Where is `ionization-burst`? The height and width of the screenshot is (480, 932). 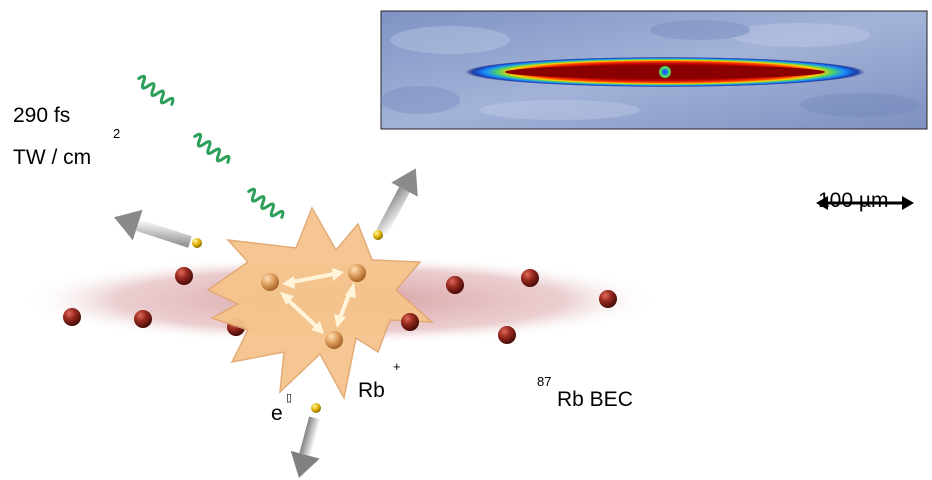
ionization-burst is located at coordinates (320, 303).